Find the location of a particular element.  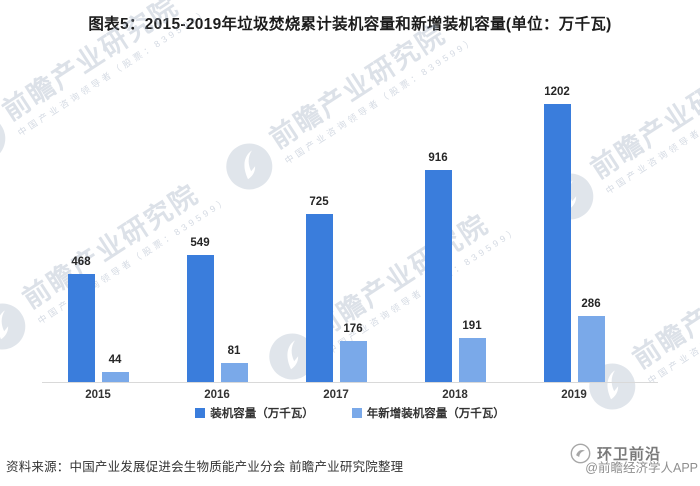

brand-overlay: 环卫前沿 is located at coordinates (615, 453).